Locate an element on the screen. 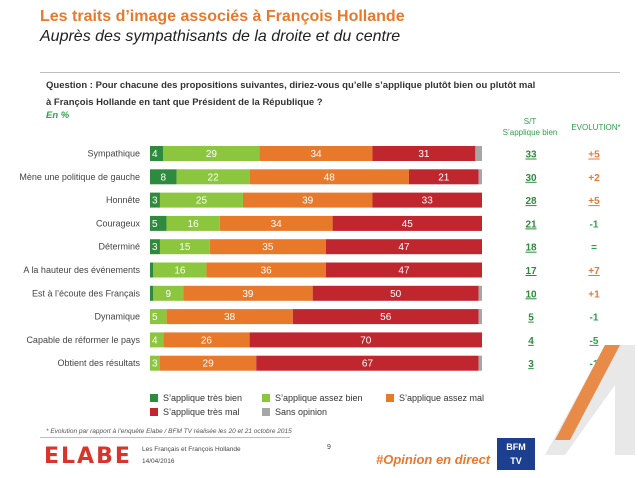  footer-divider is located at coordinates (165, 437).